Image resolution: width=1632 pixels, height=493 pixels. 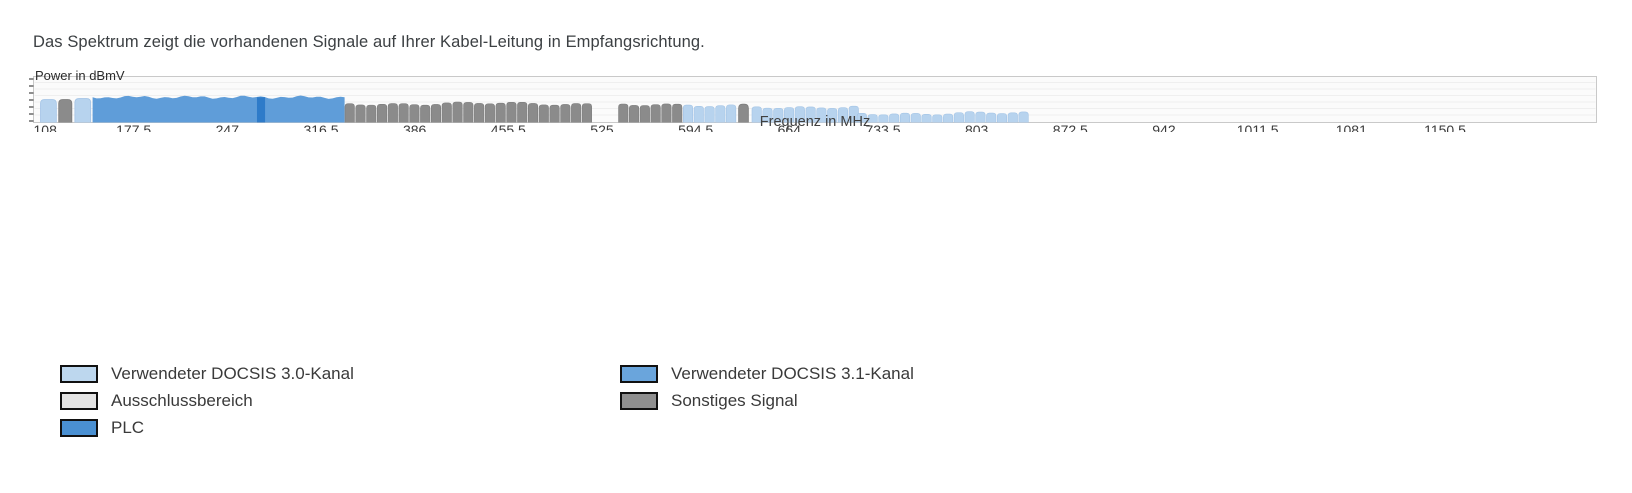 I want to click on x-tick-label: 942, so click(x=1164, y=127).